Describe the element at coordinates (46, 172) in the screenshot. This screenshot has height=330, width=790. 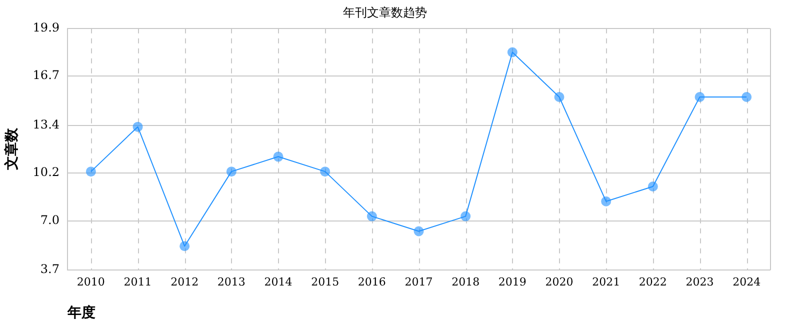
I see `y-tick-label: 10.2` at that location.